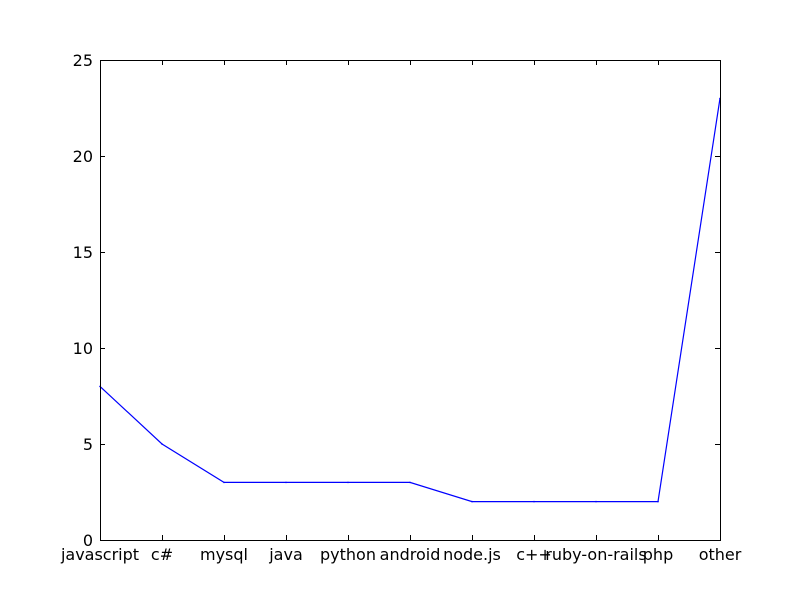  I want to click on x-tick-label: javascript, so click(99, 554).